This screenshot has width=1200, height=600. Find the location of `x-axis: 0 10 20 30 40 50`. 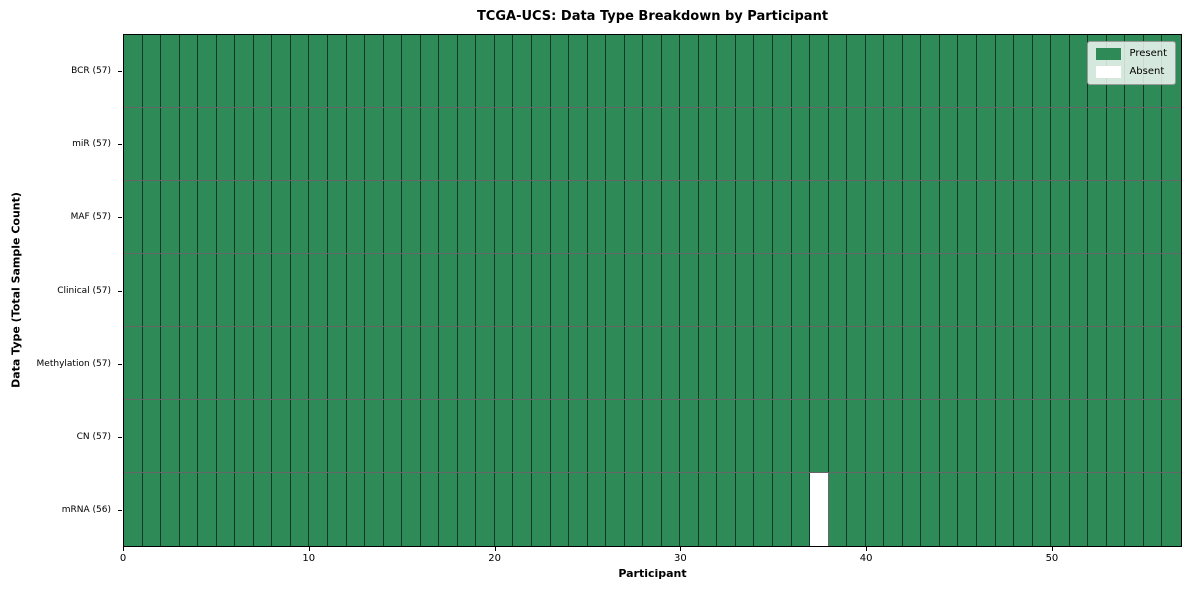

x-axis: 0 10 20 30 40 50 is located at coordinates (651, 558).